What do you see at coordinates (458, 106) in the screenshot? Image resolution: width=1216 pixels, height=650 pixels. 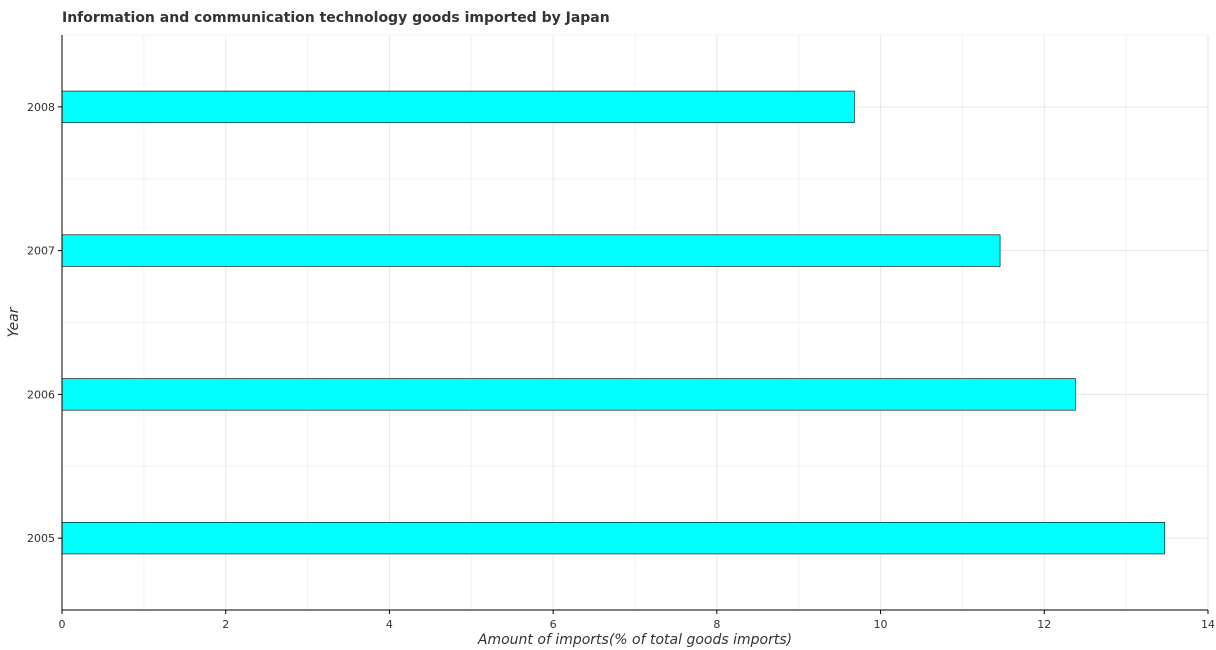 I see `bar-2008` at bounding box center [458, 106].